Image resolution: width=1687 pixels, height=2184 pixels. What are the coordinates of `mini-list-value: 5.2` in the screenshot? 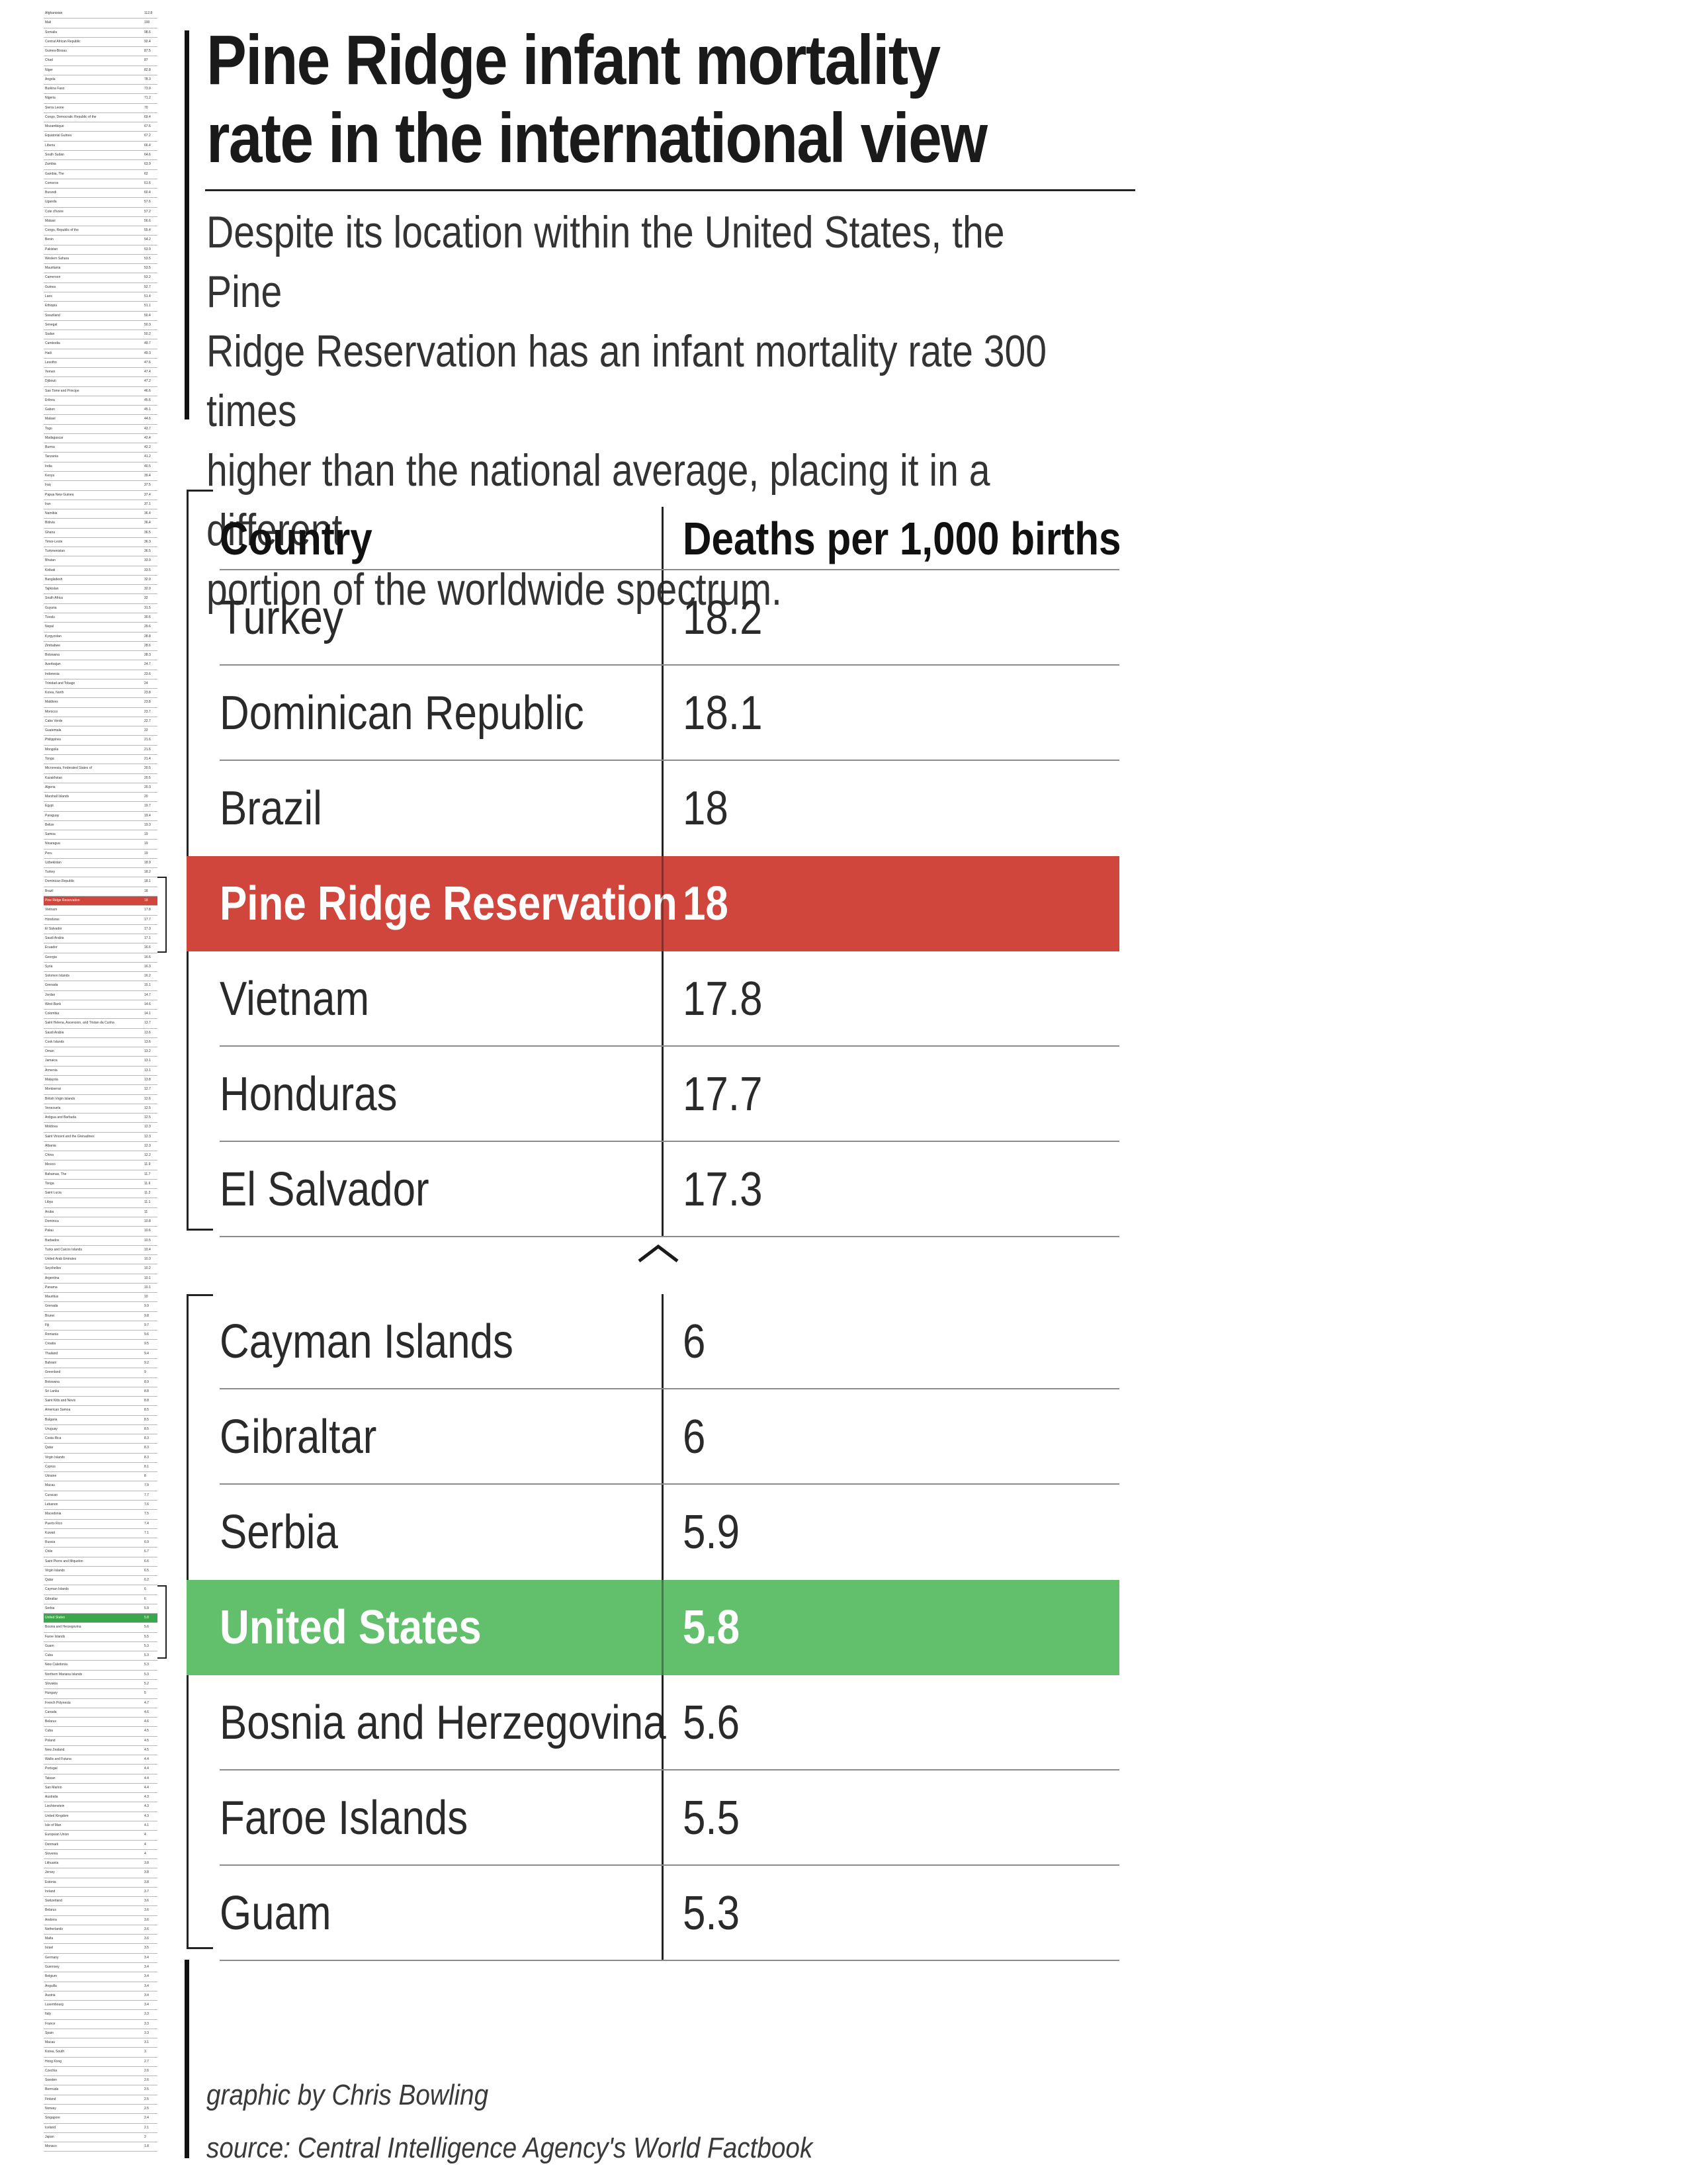 It's located at (146, 1684).